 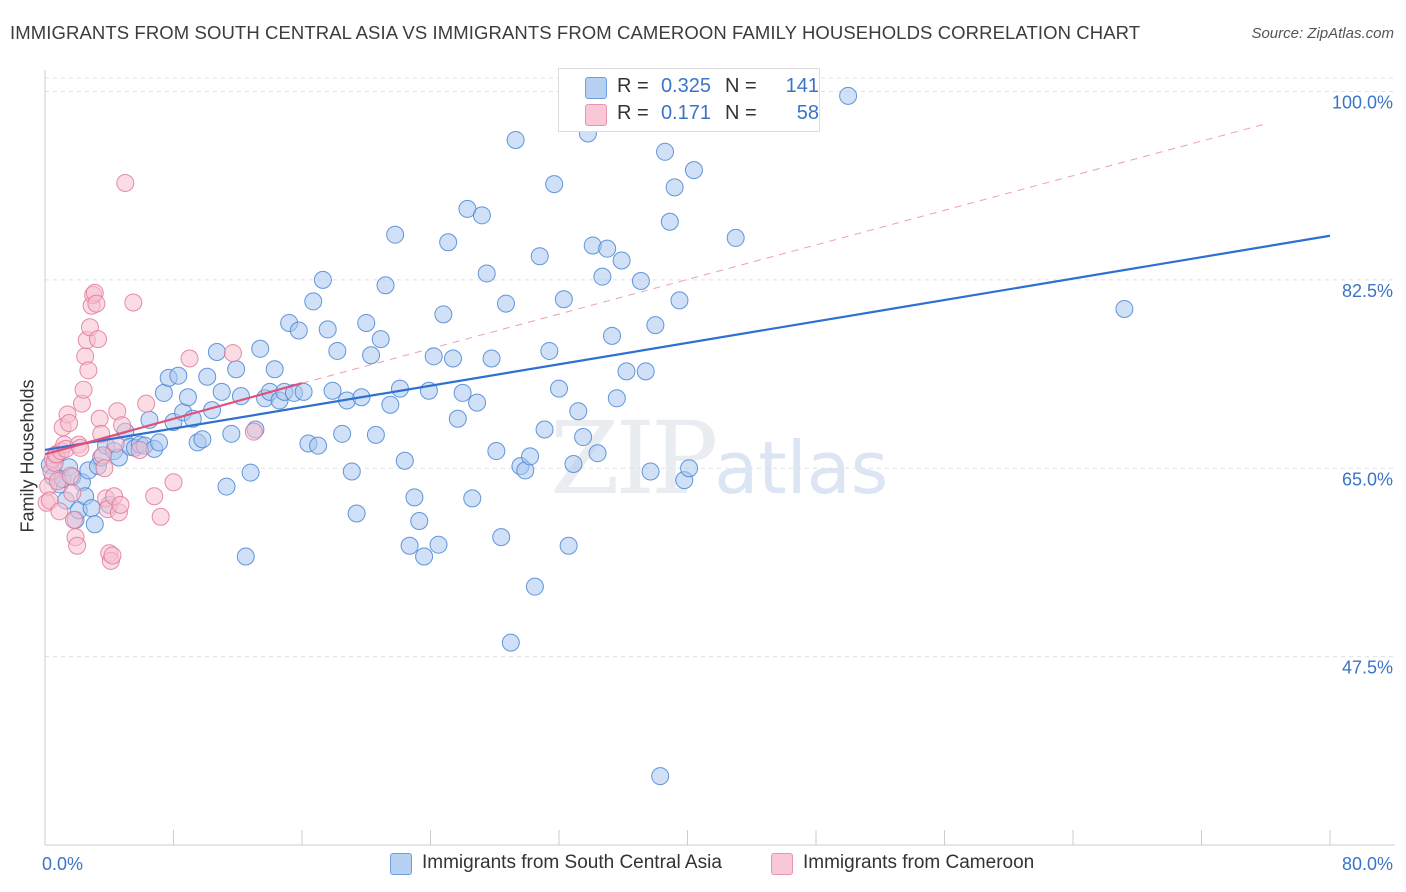 What do you see at coordinates (807, 113) in the screenshot?
I see `legend-n-value: 58` at bounding box center [807, 113].